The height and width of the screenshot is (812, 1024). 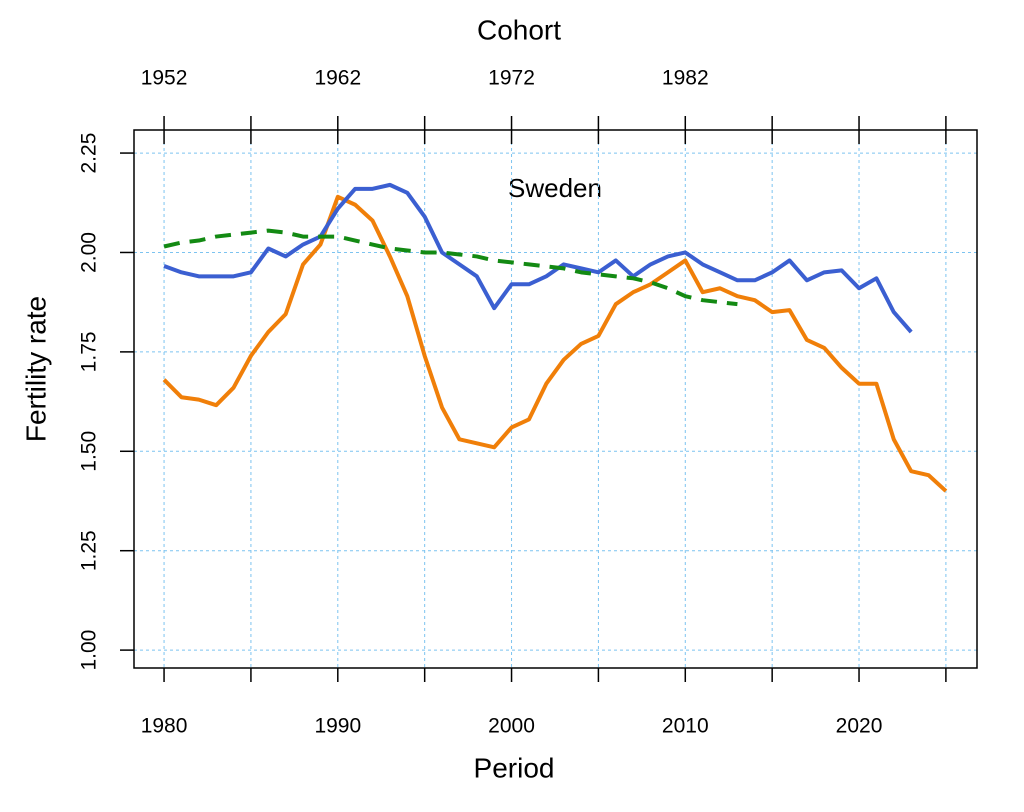 What do you see at coordinates (89, 351) in the screenshot?
I see `y-tick-label: 1.75` at bounding box center [89, 351].